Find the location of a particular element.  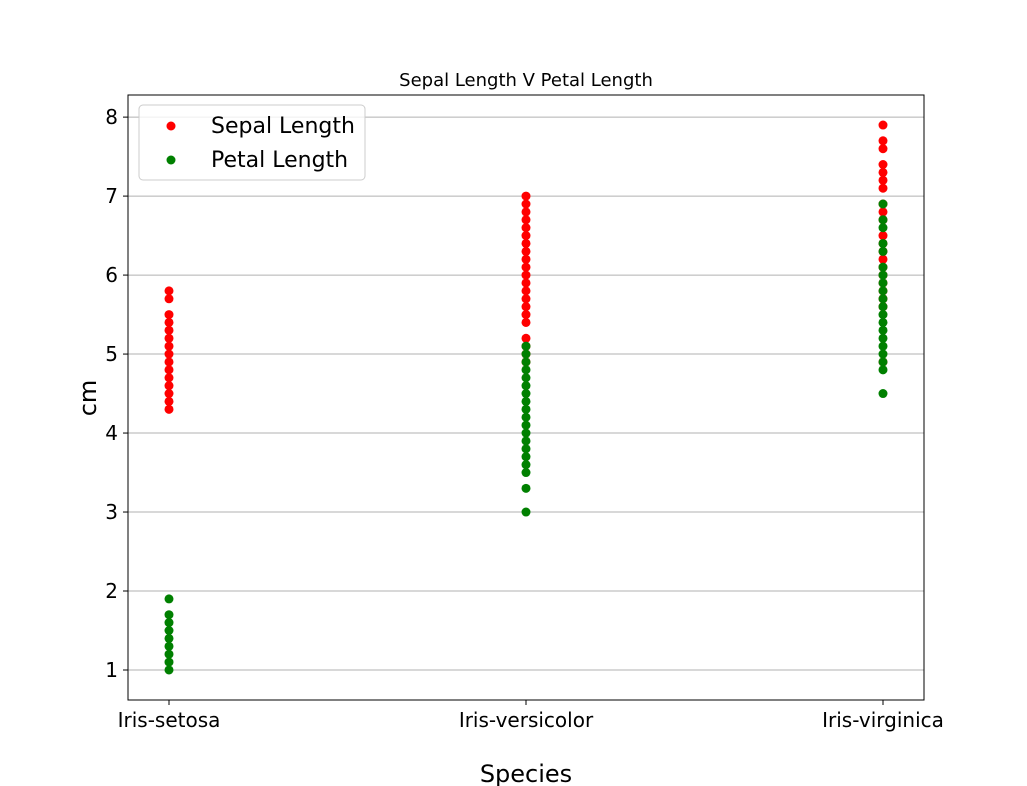

y-tick-label: 2 is located at coordinates (111, 591).